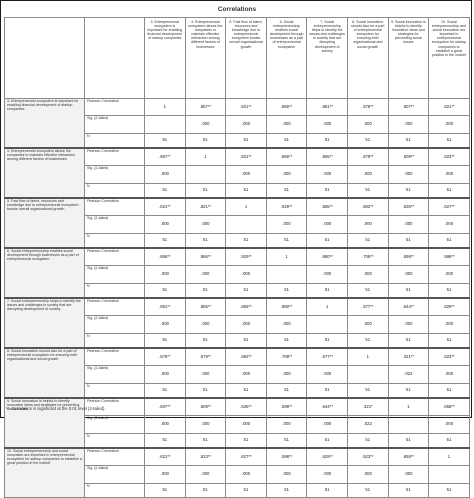  I want to click on table-cell: .678**, so click(165, 356).